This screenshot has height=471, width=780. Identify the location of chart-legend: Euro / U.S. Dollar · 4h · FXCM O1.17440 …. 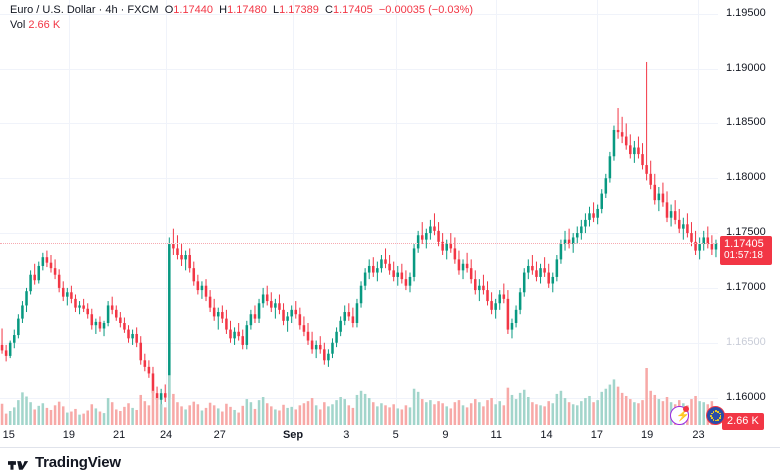
(241, 18).